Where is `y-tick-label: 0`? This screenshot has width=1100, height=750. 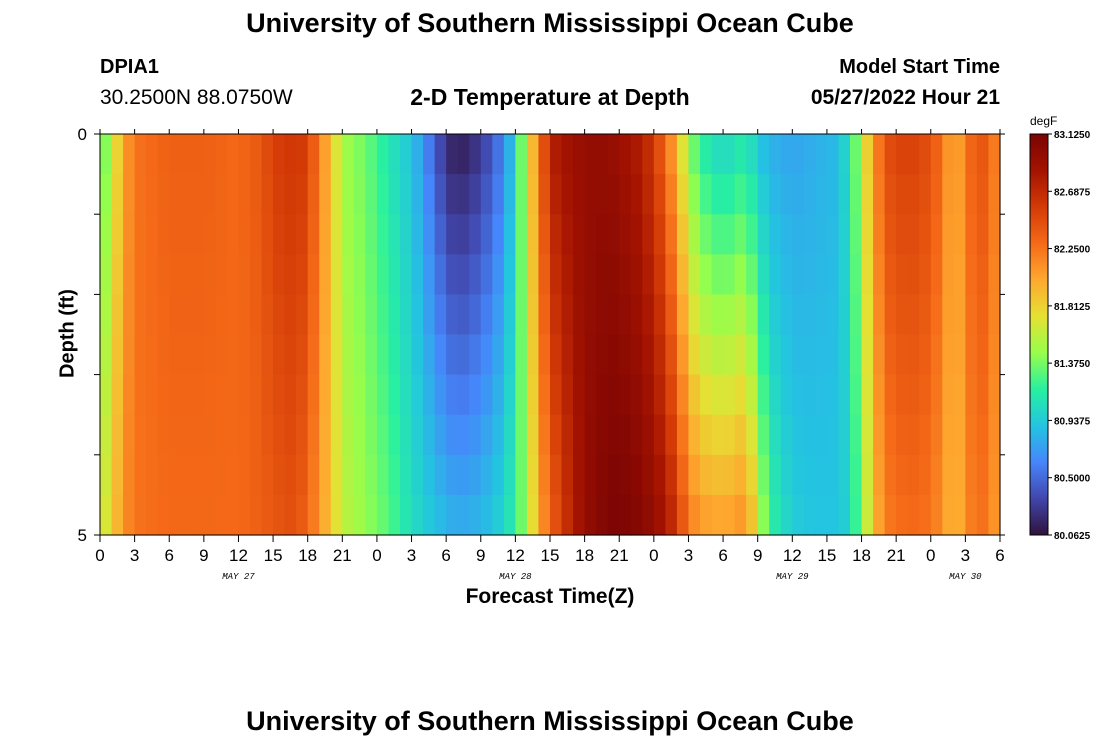
y-tick-label: 0 is located at coordinates (82, 134).